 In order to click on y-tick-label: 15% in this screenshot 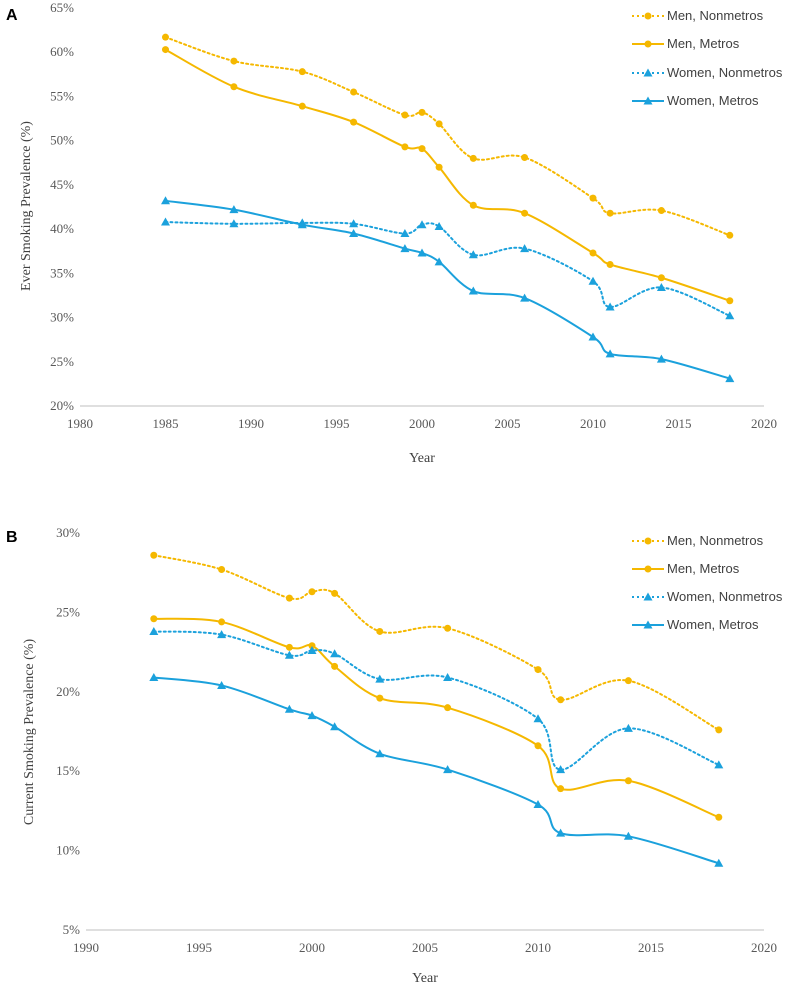, I will do `click(68, 770)`.